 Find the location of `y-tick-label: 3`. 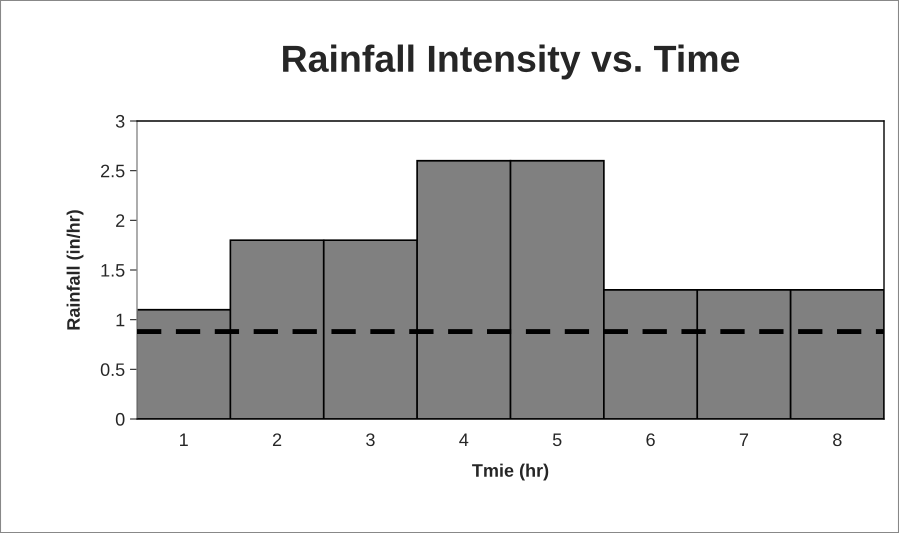

y-tick-label: 3 is located at coordinates (120, 121).